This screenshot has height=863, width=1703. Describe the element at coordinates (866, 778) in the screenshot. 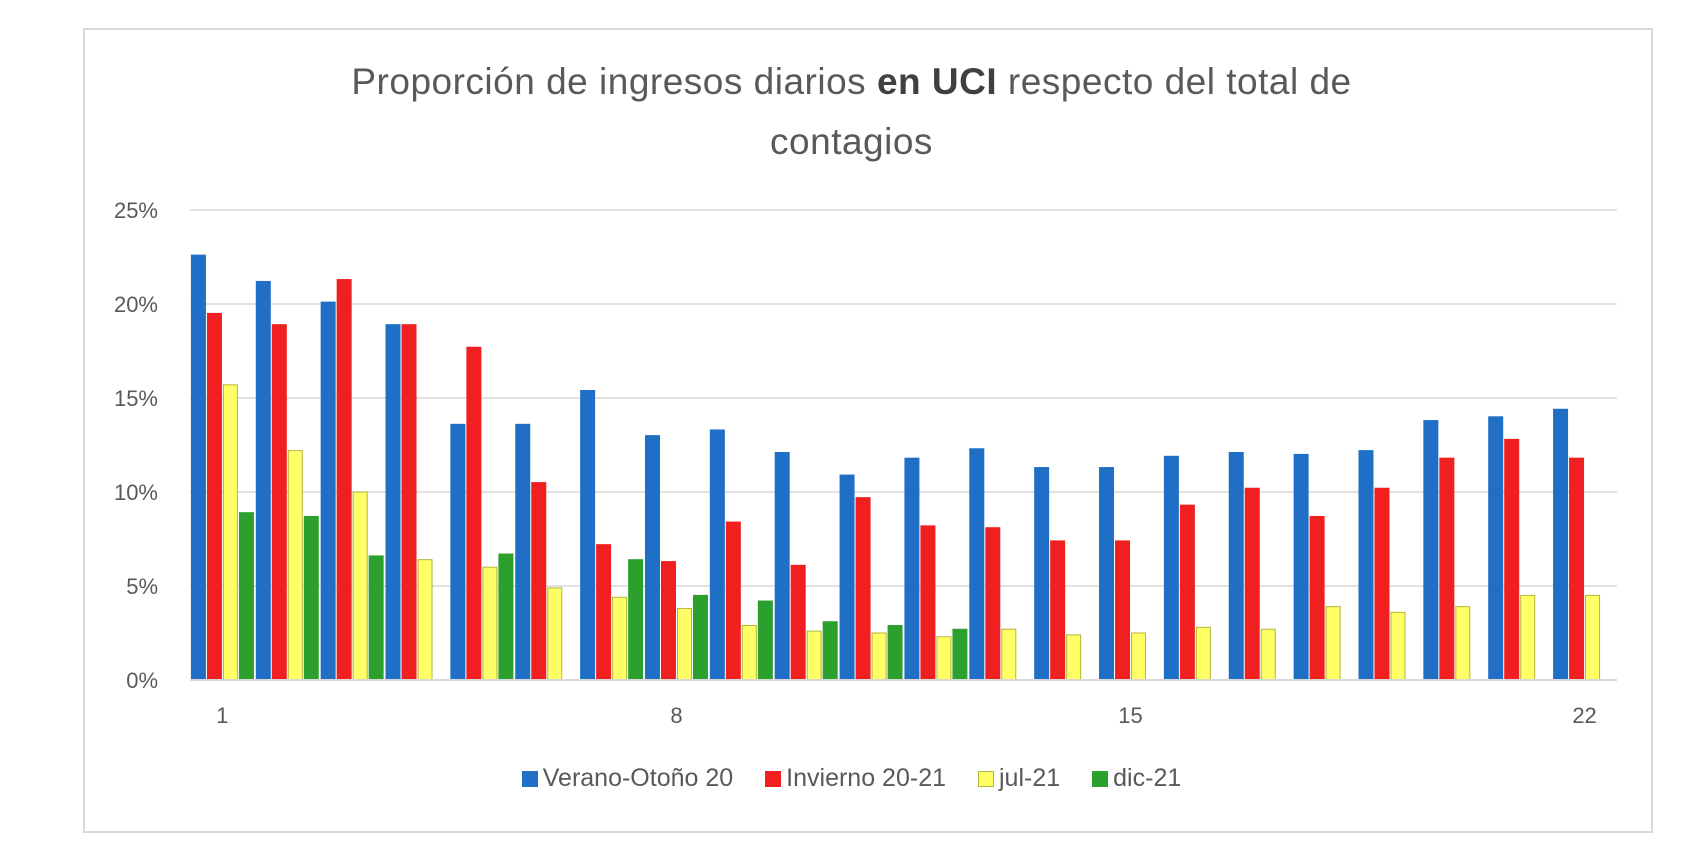

I see `legend-label-invierno-20-21: Invierno 20-21` at that location.